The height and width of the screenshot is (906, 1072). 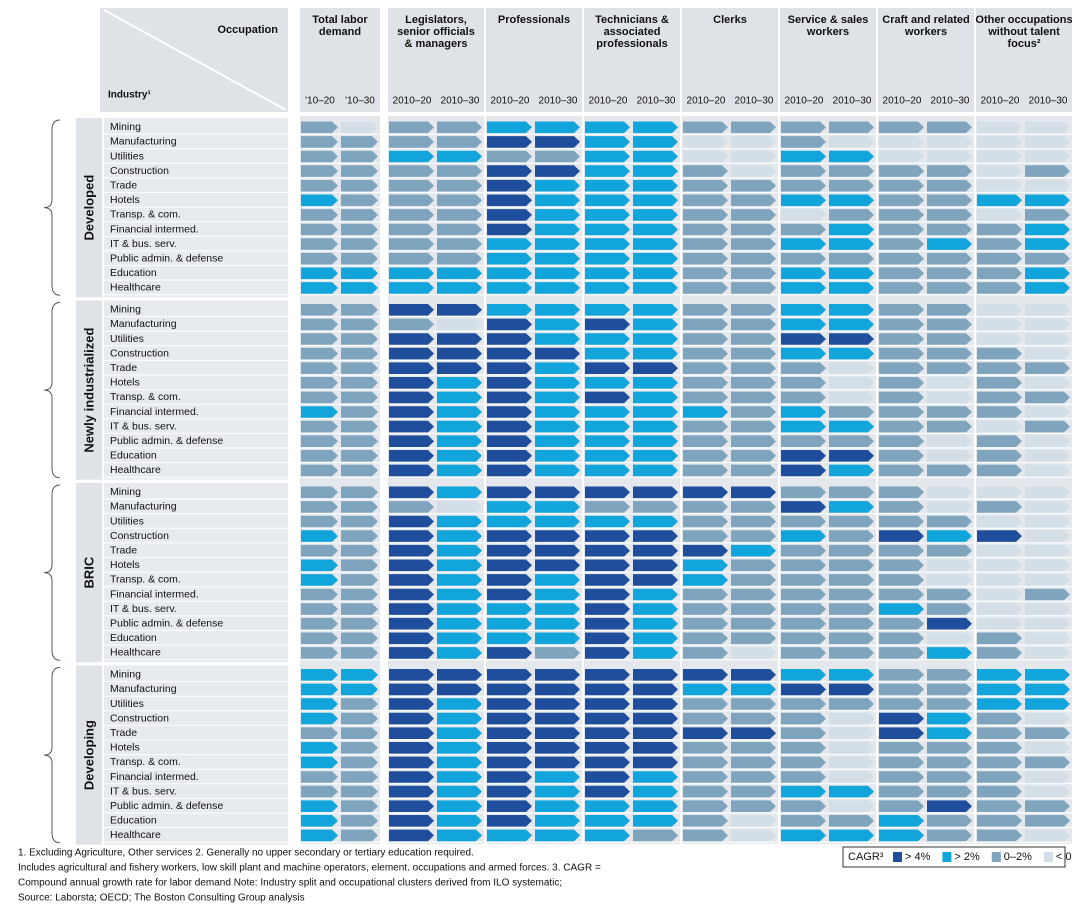 What do you see at coordinates (125, 675) in the screenshot?
I see `industry-label: Mining` at bounding box center [125, 675].